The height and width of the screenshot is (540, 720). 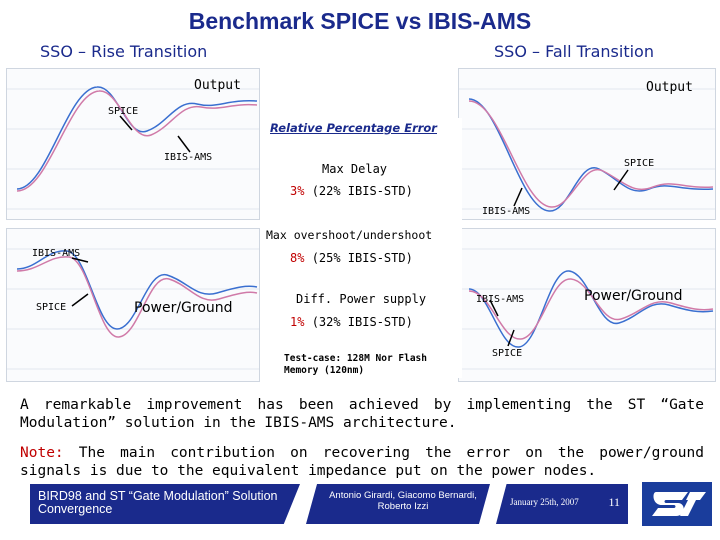 I want to click on error-heading: Relative Percentage Error, so click(x=353, y=128).